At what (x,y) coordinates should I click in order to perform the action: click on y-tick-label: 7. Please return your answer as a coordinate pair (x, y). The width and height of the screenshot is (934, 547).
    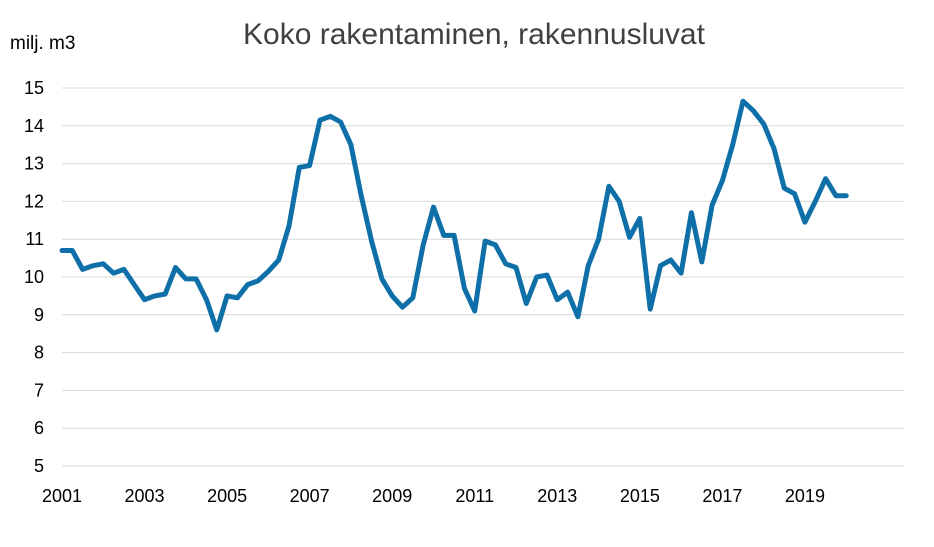
    Looking at the image, I should click on (39, 390).